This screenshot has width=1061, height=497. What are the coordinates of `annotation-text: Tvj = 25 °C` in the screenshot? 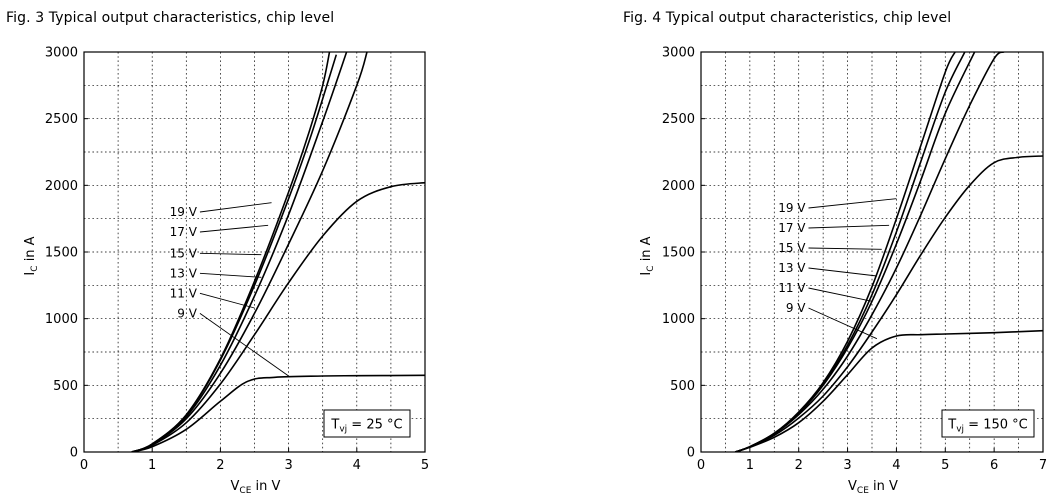 It's located at (366, 426).